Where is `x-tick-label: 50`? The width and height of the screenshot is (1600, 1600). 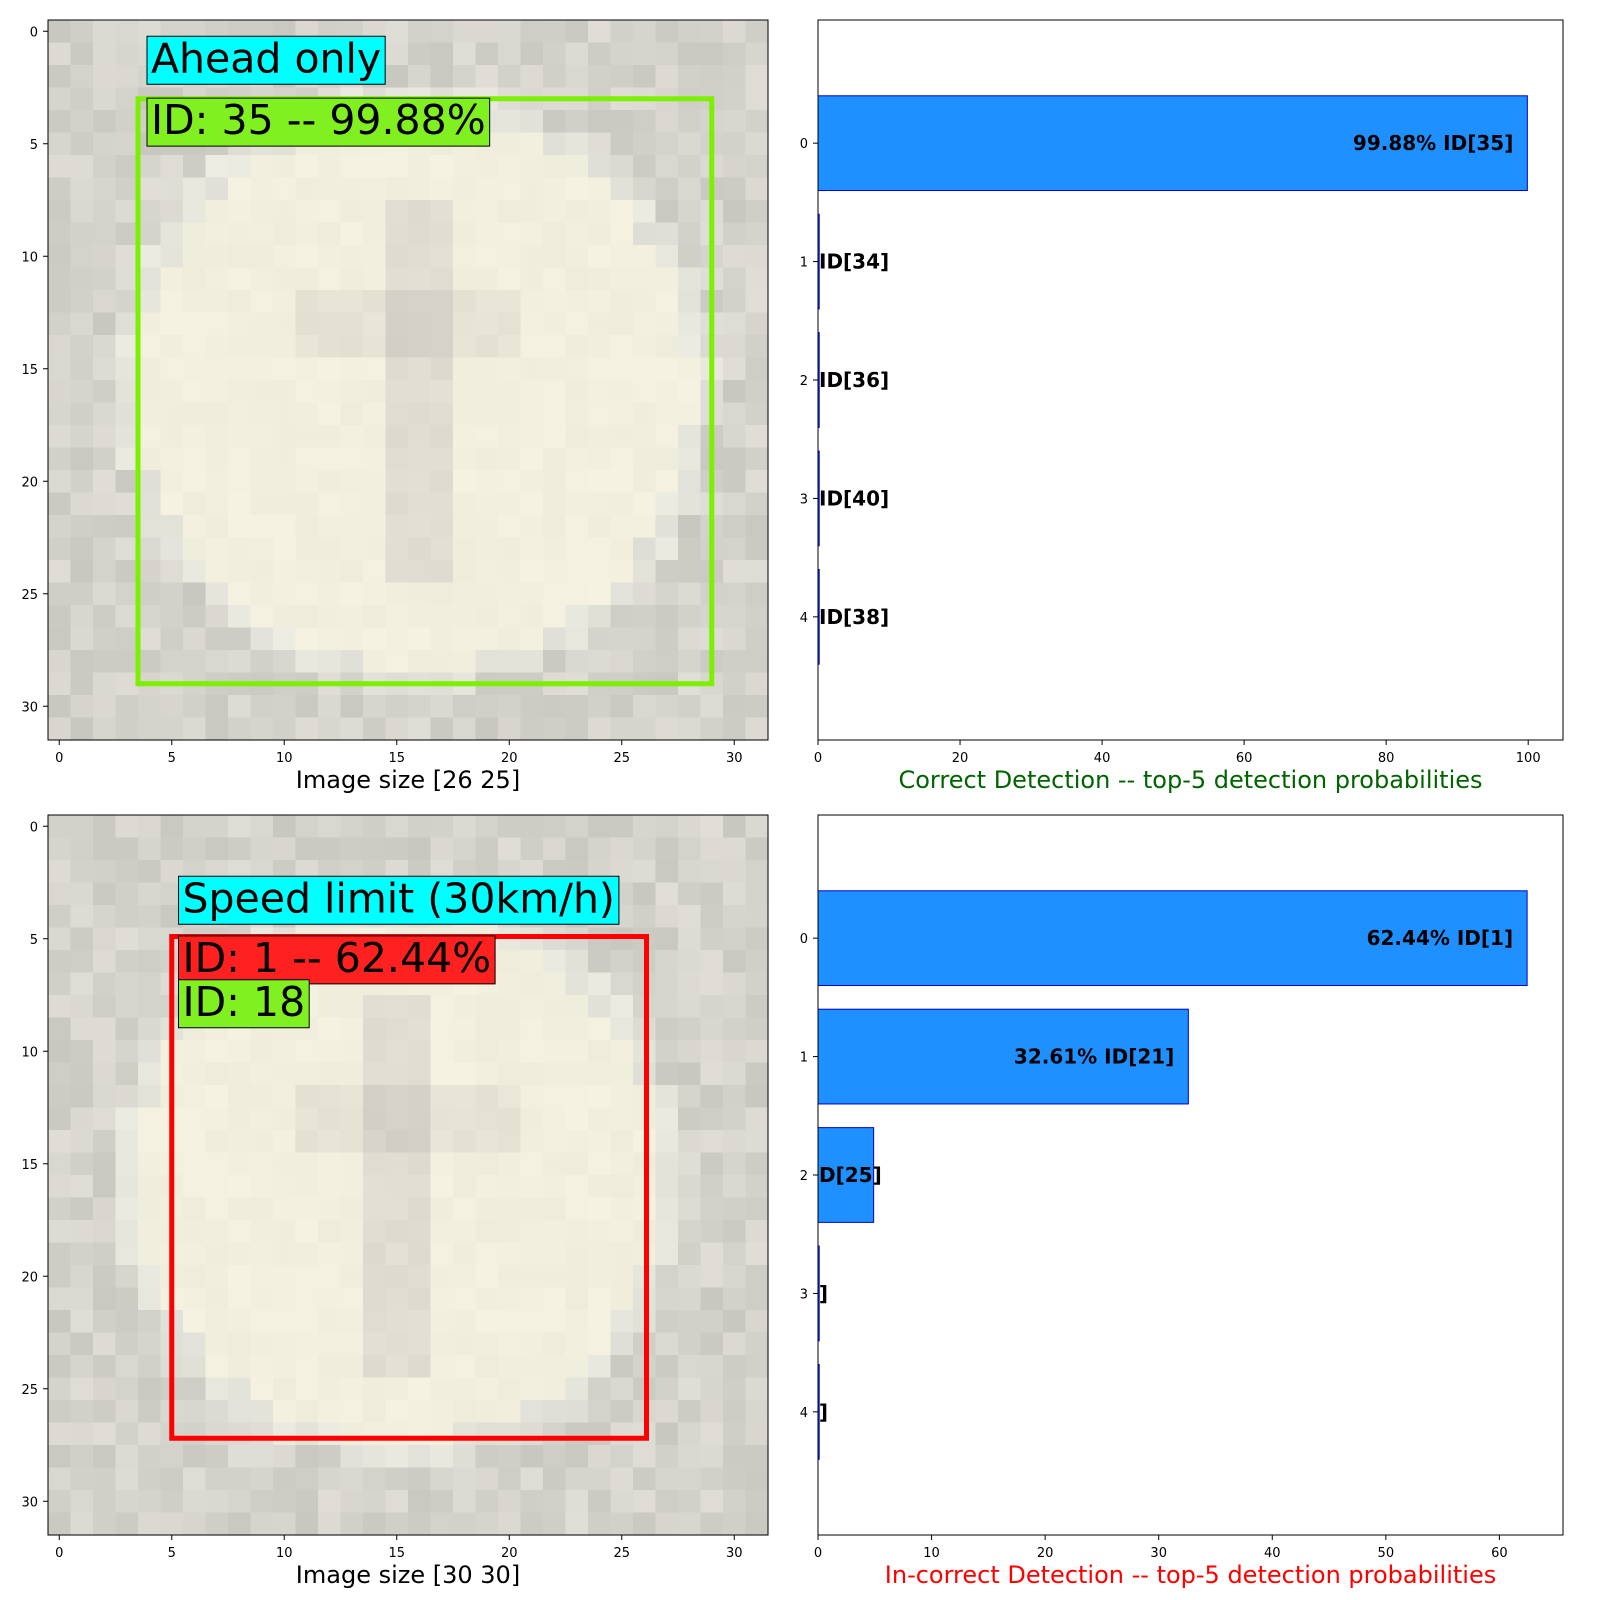
x-tick-label: 50 is located at coordinates (1386, 1553).